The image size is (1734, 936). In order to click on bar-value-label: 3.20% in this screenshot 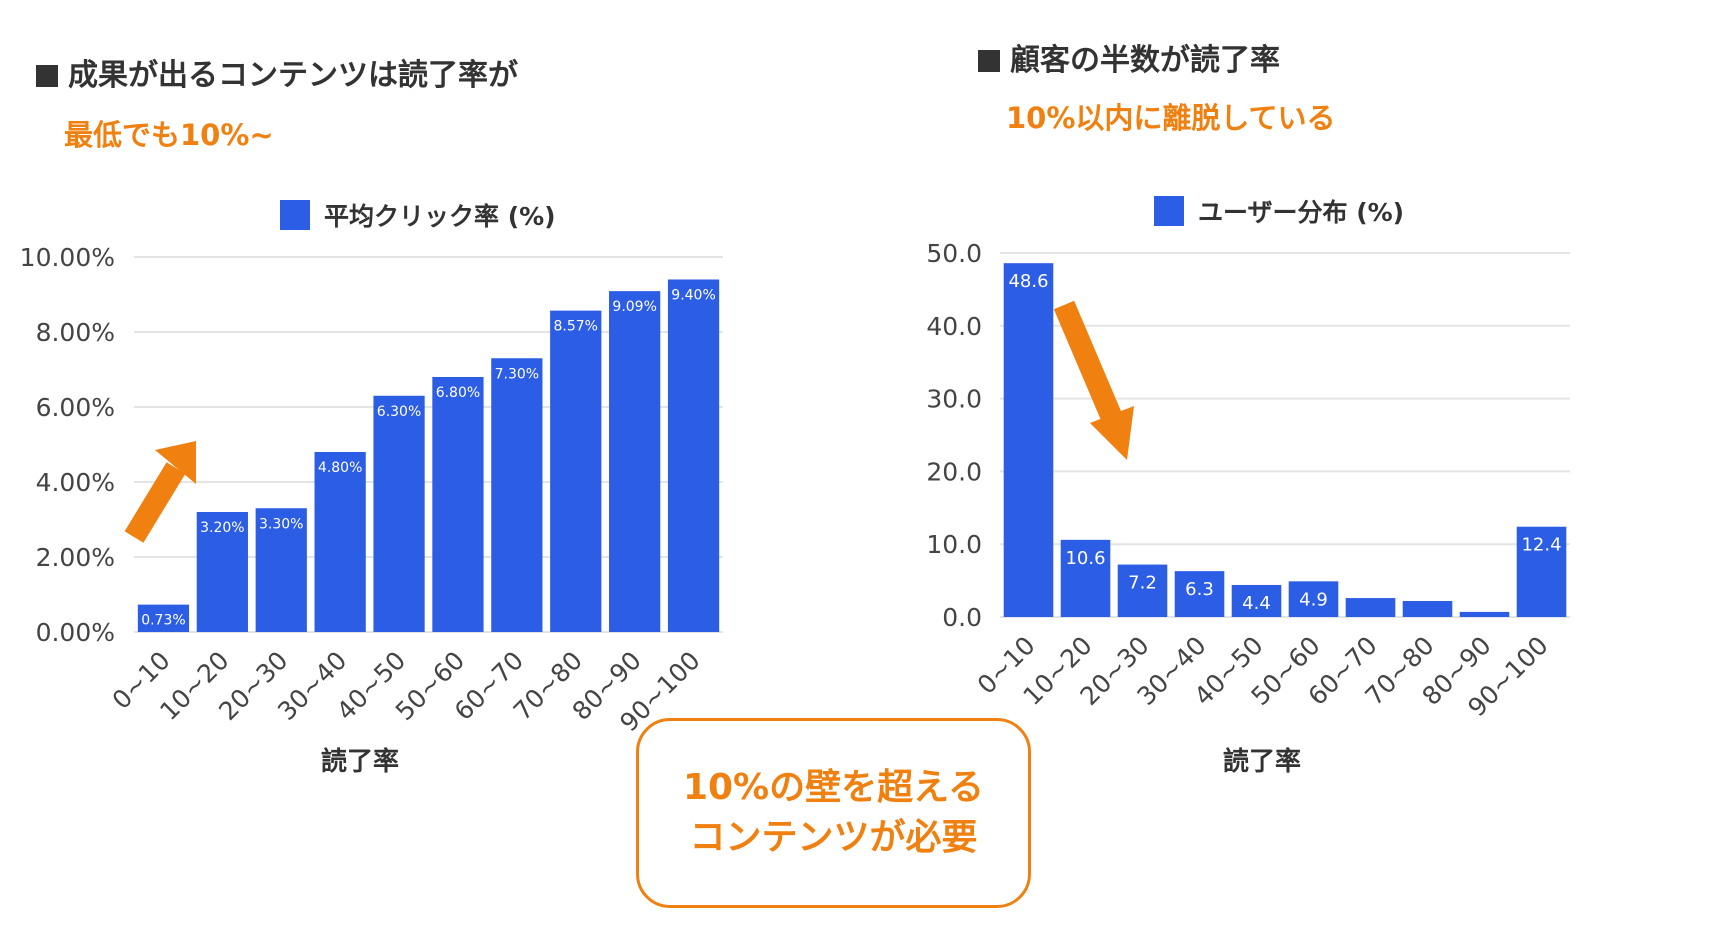, I will do `click(222, 528)`.